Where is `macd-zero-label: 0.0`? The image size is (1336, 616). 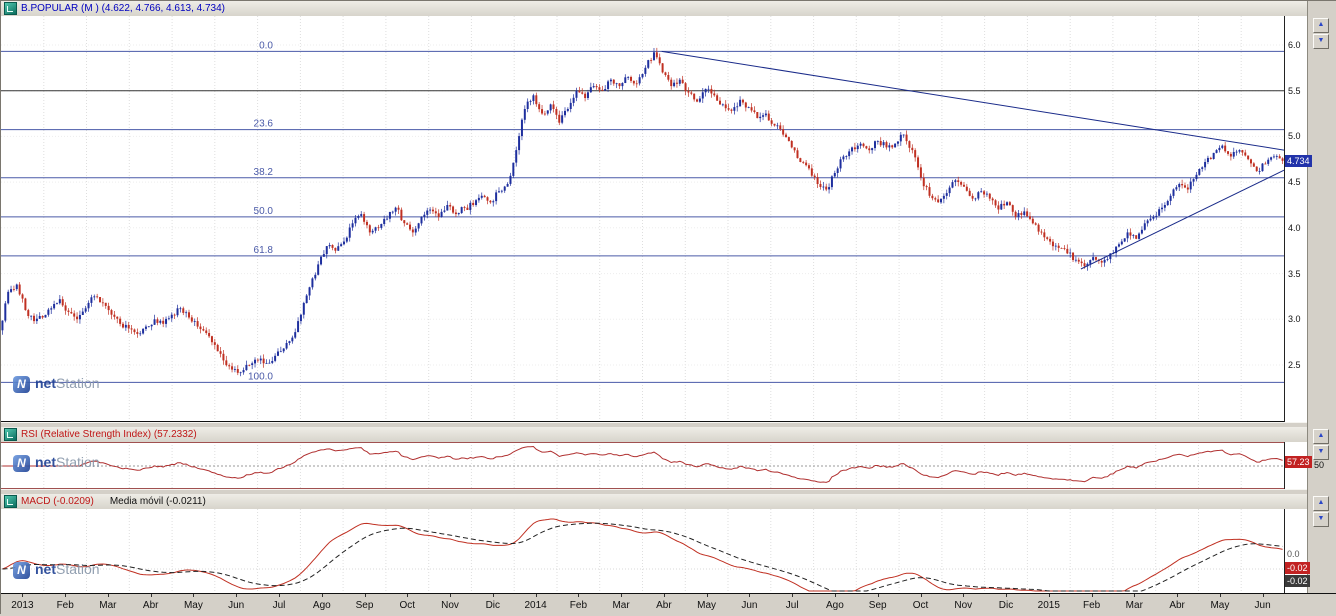 macd-zero-label: 0.0 is located at coordinates (1293, 554).